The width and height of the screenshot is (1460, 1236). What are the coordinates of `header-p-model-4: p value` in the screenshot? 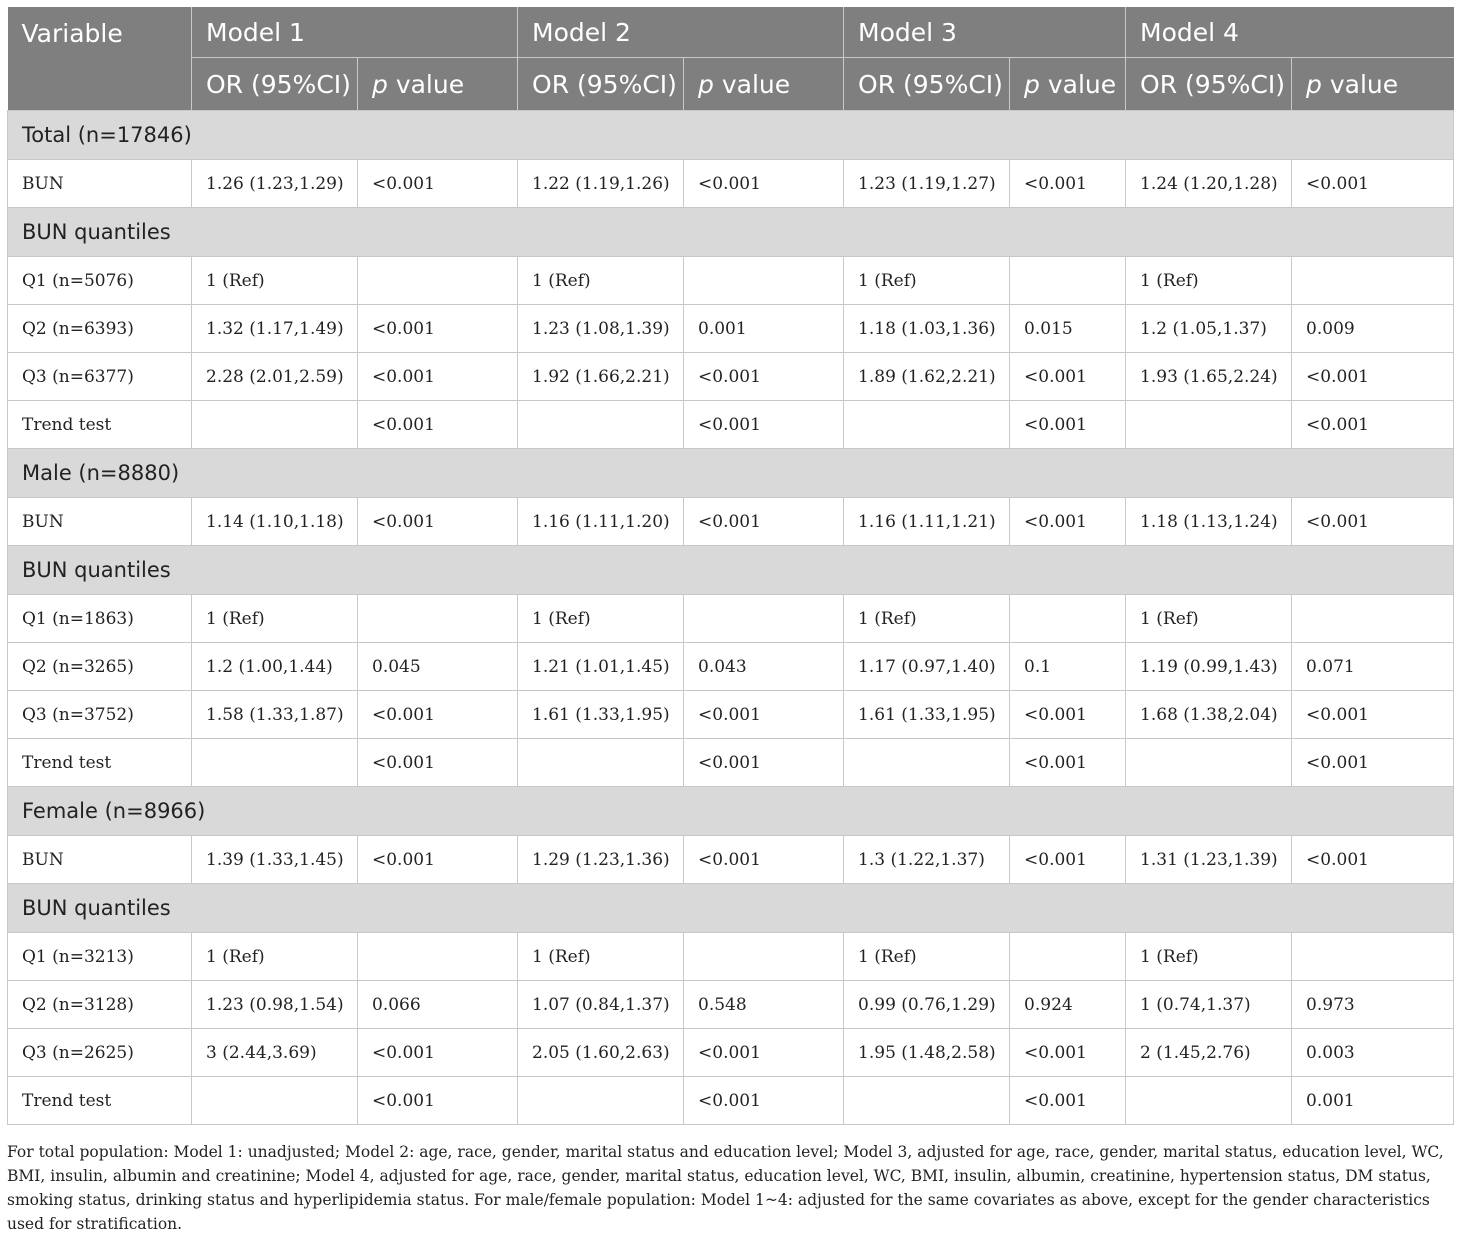 It's located at (1372, 84).